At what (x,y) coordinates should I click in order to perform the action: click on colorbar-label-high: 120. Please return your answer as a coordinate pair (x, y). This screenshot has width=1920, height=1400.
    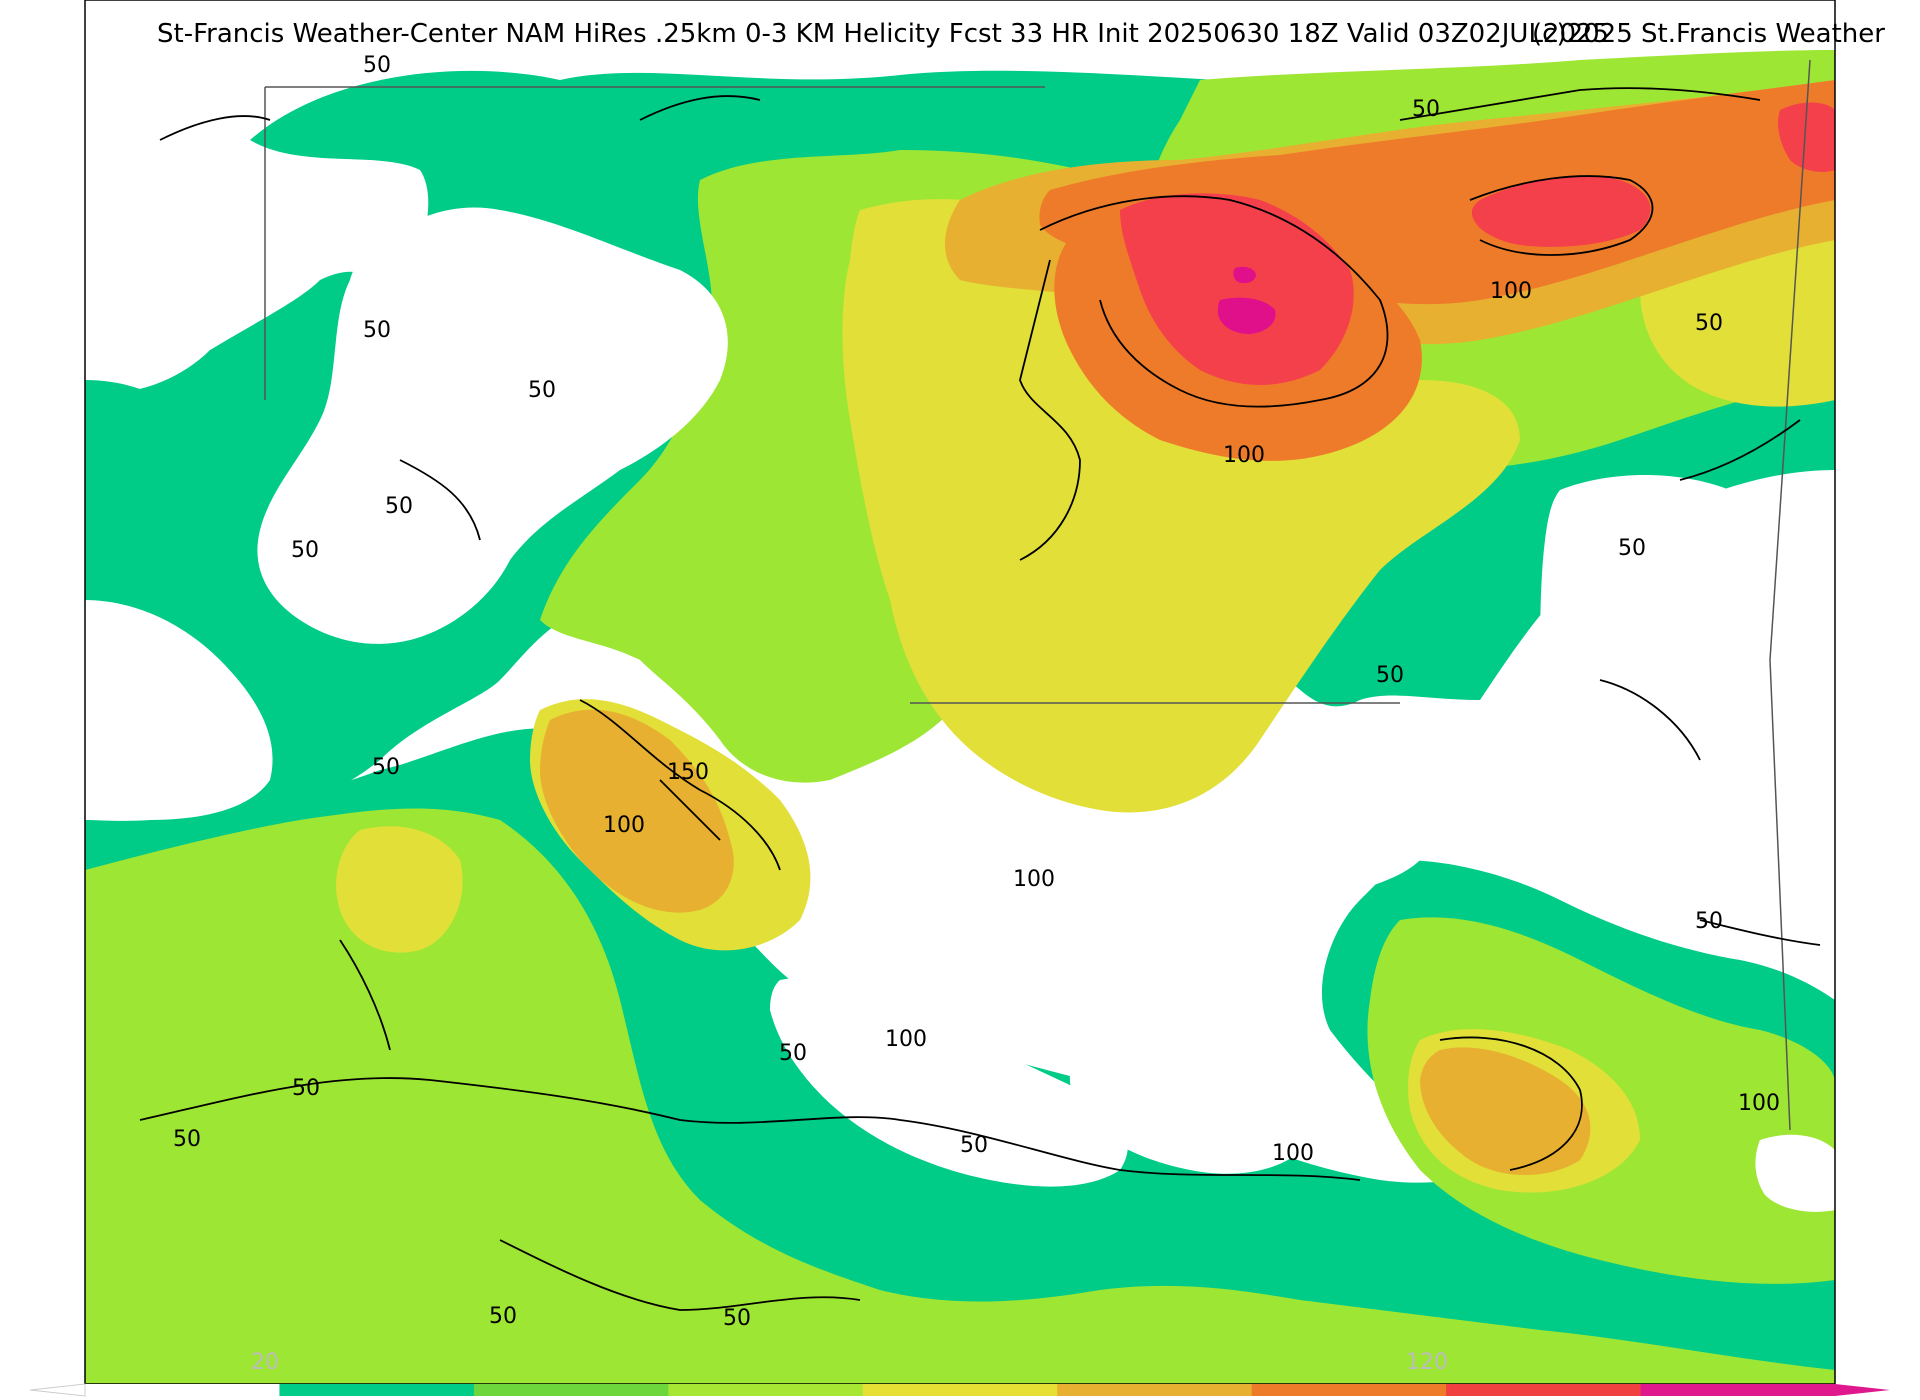
    Looking at the image, I should click on (1427, 1362).